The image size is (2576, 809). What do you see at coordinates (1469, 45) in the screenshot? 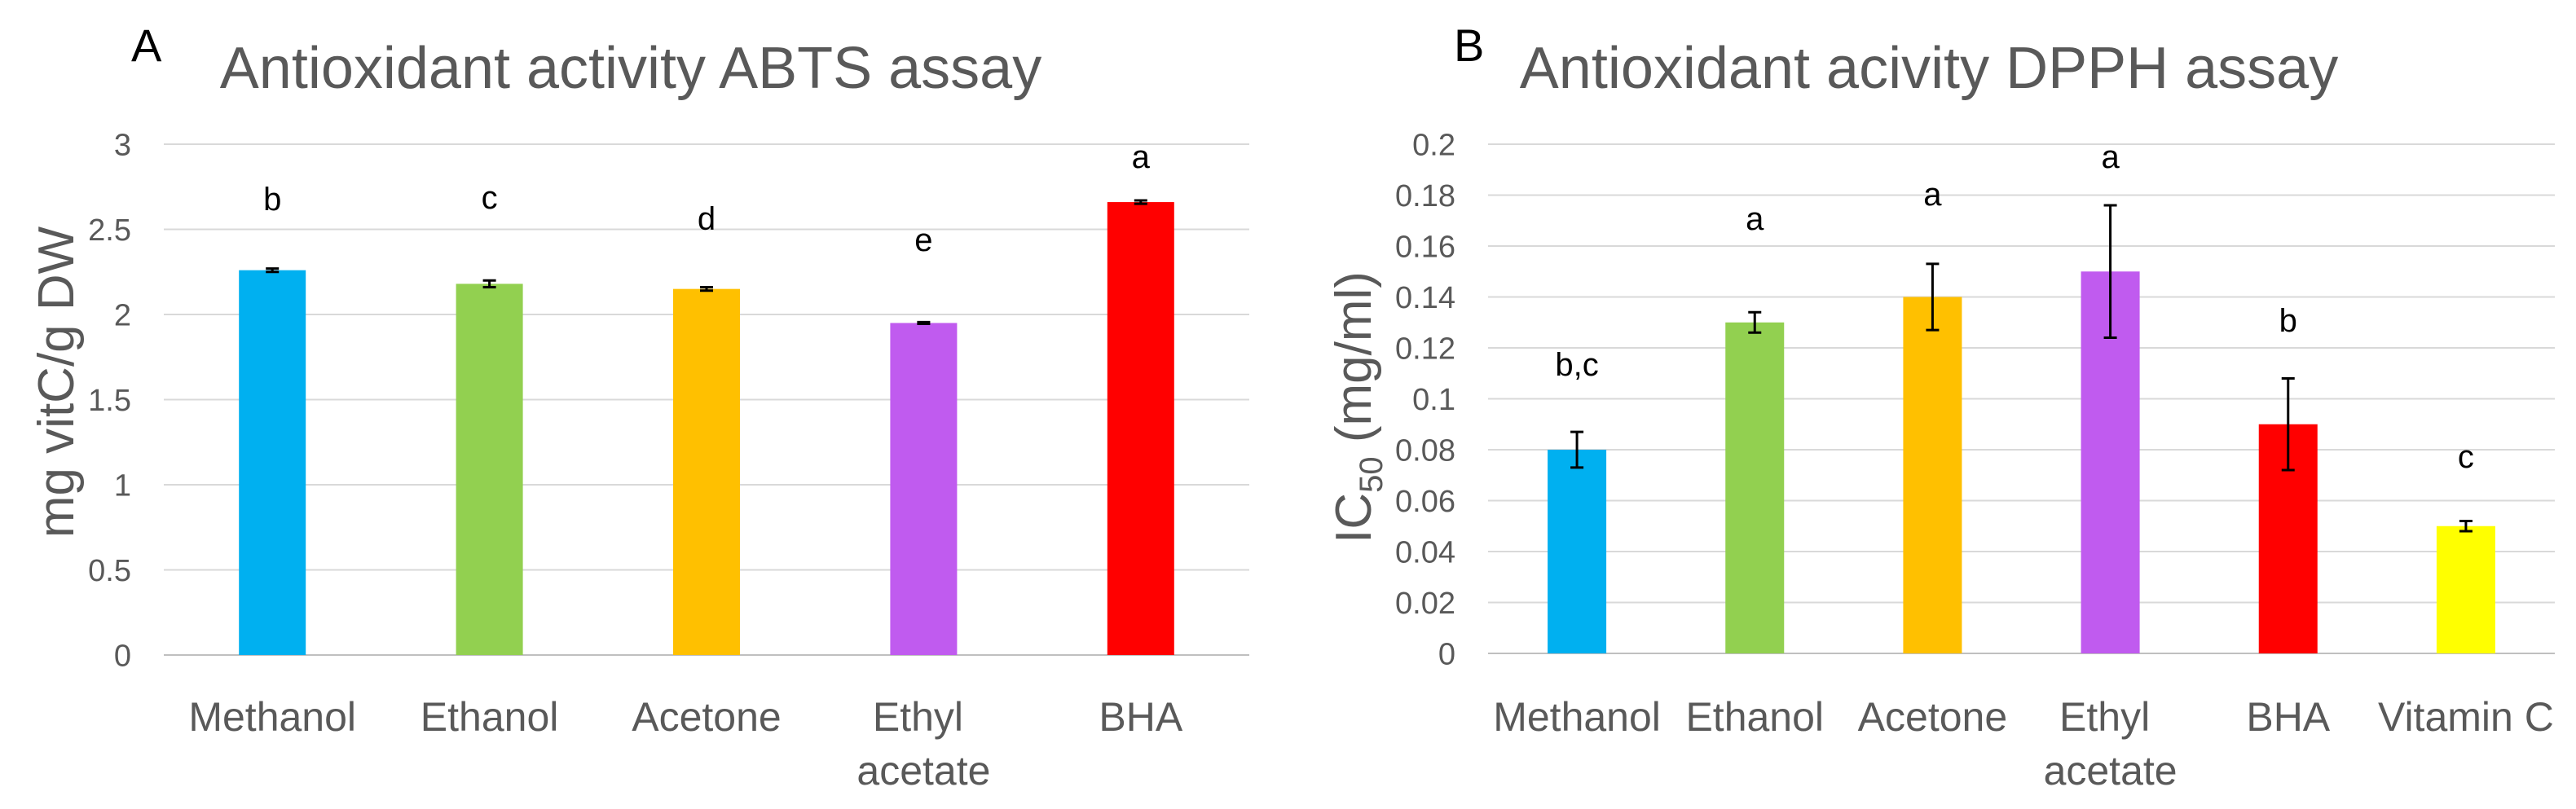
I see `panel-label: B` at bounding box center [1469, 45].